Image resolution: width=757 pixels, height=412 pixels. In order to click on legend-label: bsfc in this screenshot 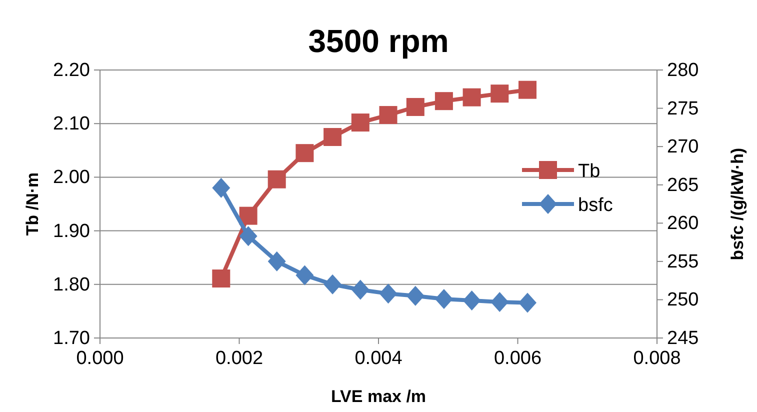, I will do `click(595, 205)`.